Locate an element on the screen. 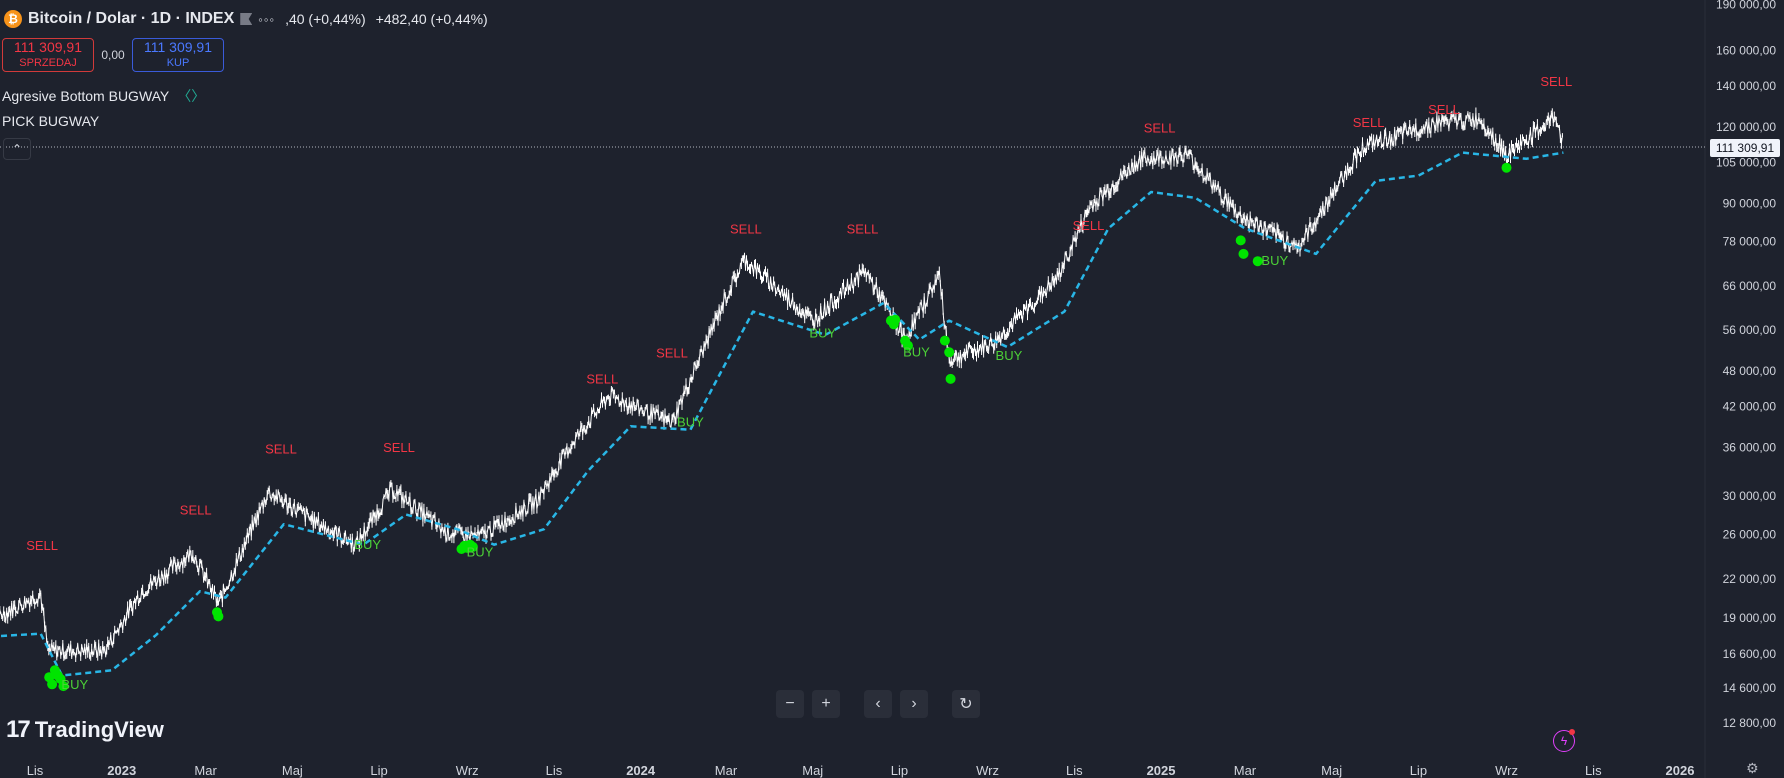 The width and height of the screenshot is (1784, 778). y-tick-label: 160 000,00 is located at coordinates (1746, 50).